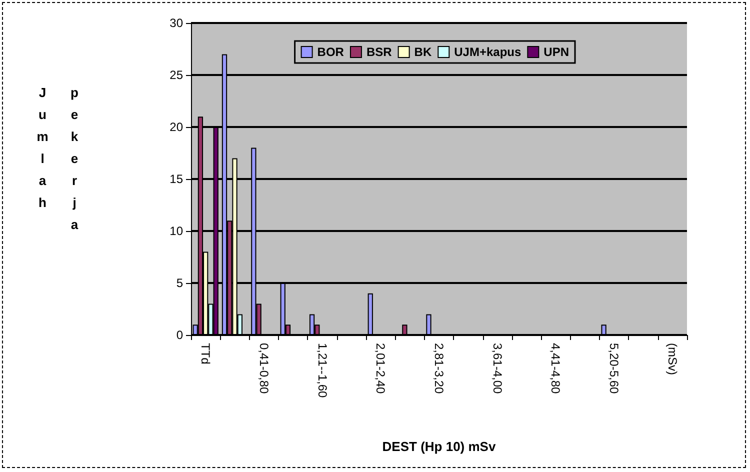 This screenshot has height=472, width=750. I want to click on x-tick-label: 5,20-5,60, so click(614, 368).